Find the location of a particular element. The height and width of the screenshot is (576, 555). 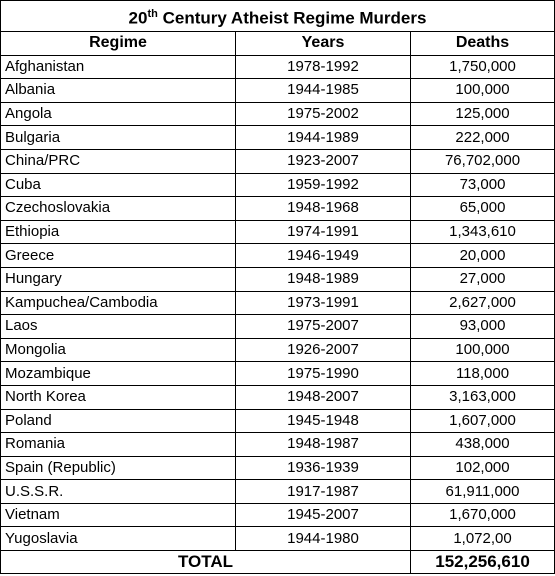

regime-cell: Albania is located at coordinates (118, 90).